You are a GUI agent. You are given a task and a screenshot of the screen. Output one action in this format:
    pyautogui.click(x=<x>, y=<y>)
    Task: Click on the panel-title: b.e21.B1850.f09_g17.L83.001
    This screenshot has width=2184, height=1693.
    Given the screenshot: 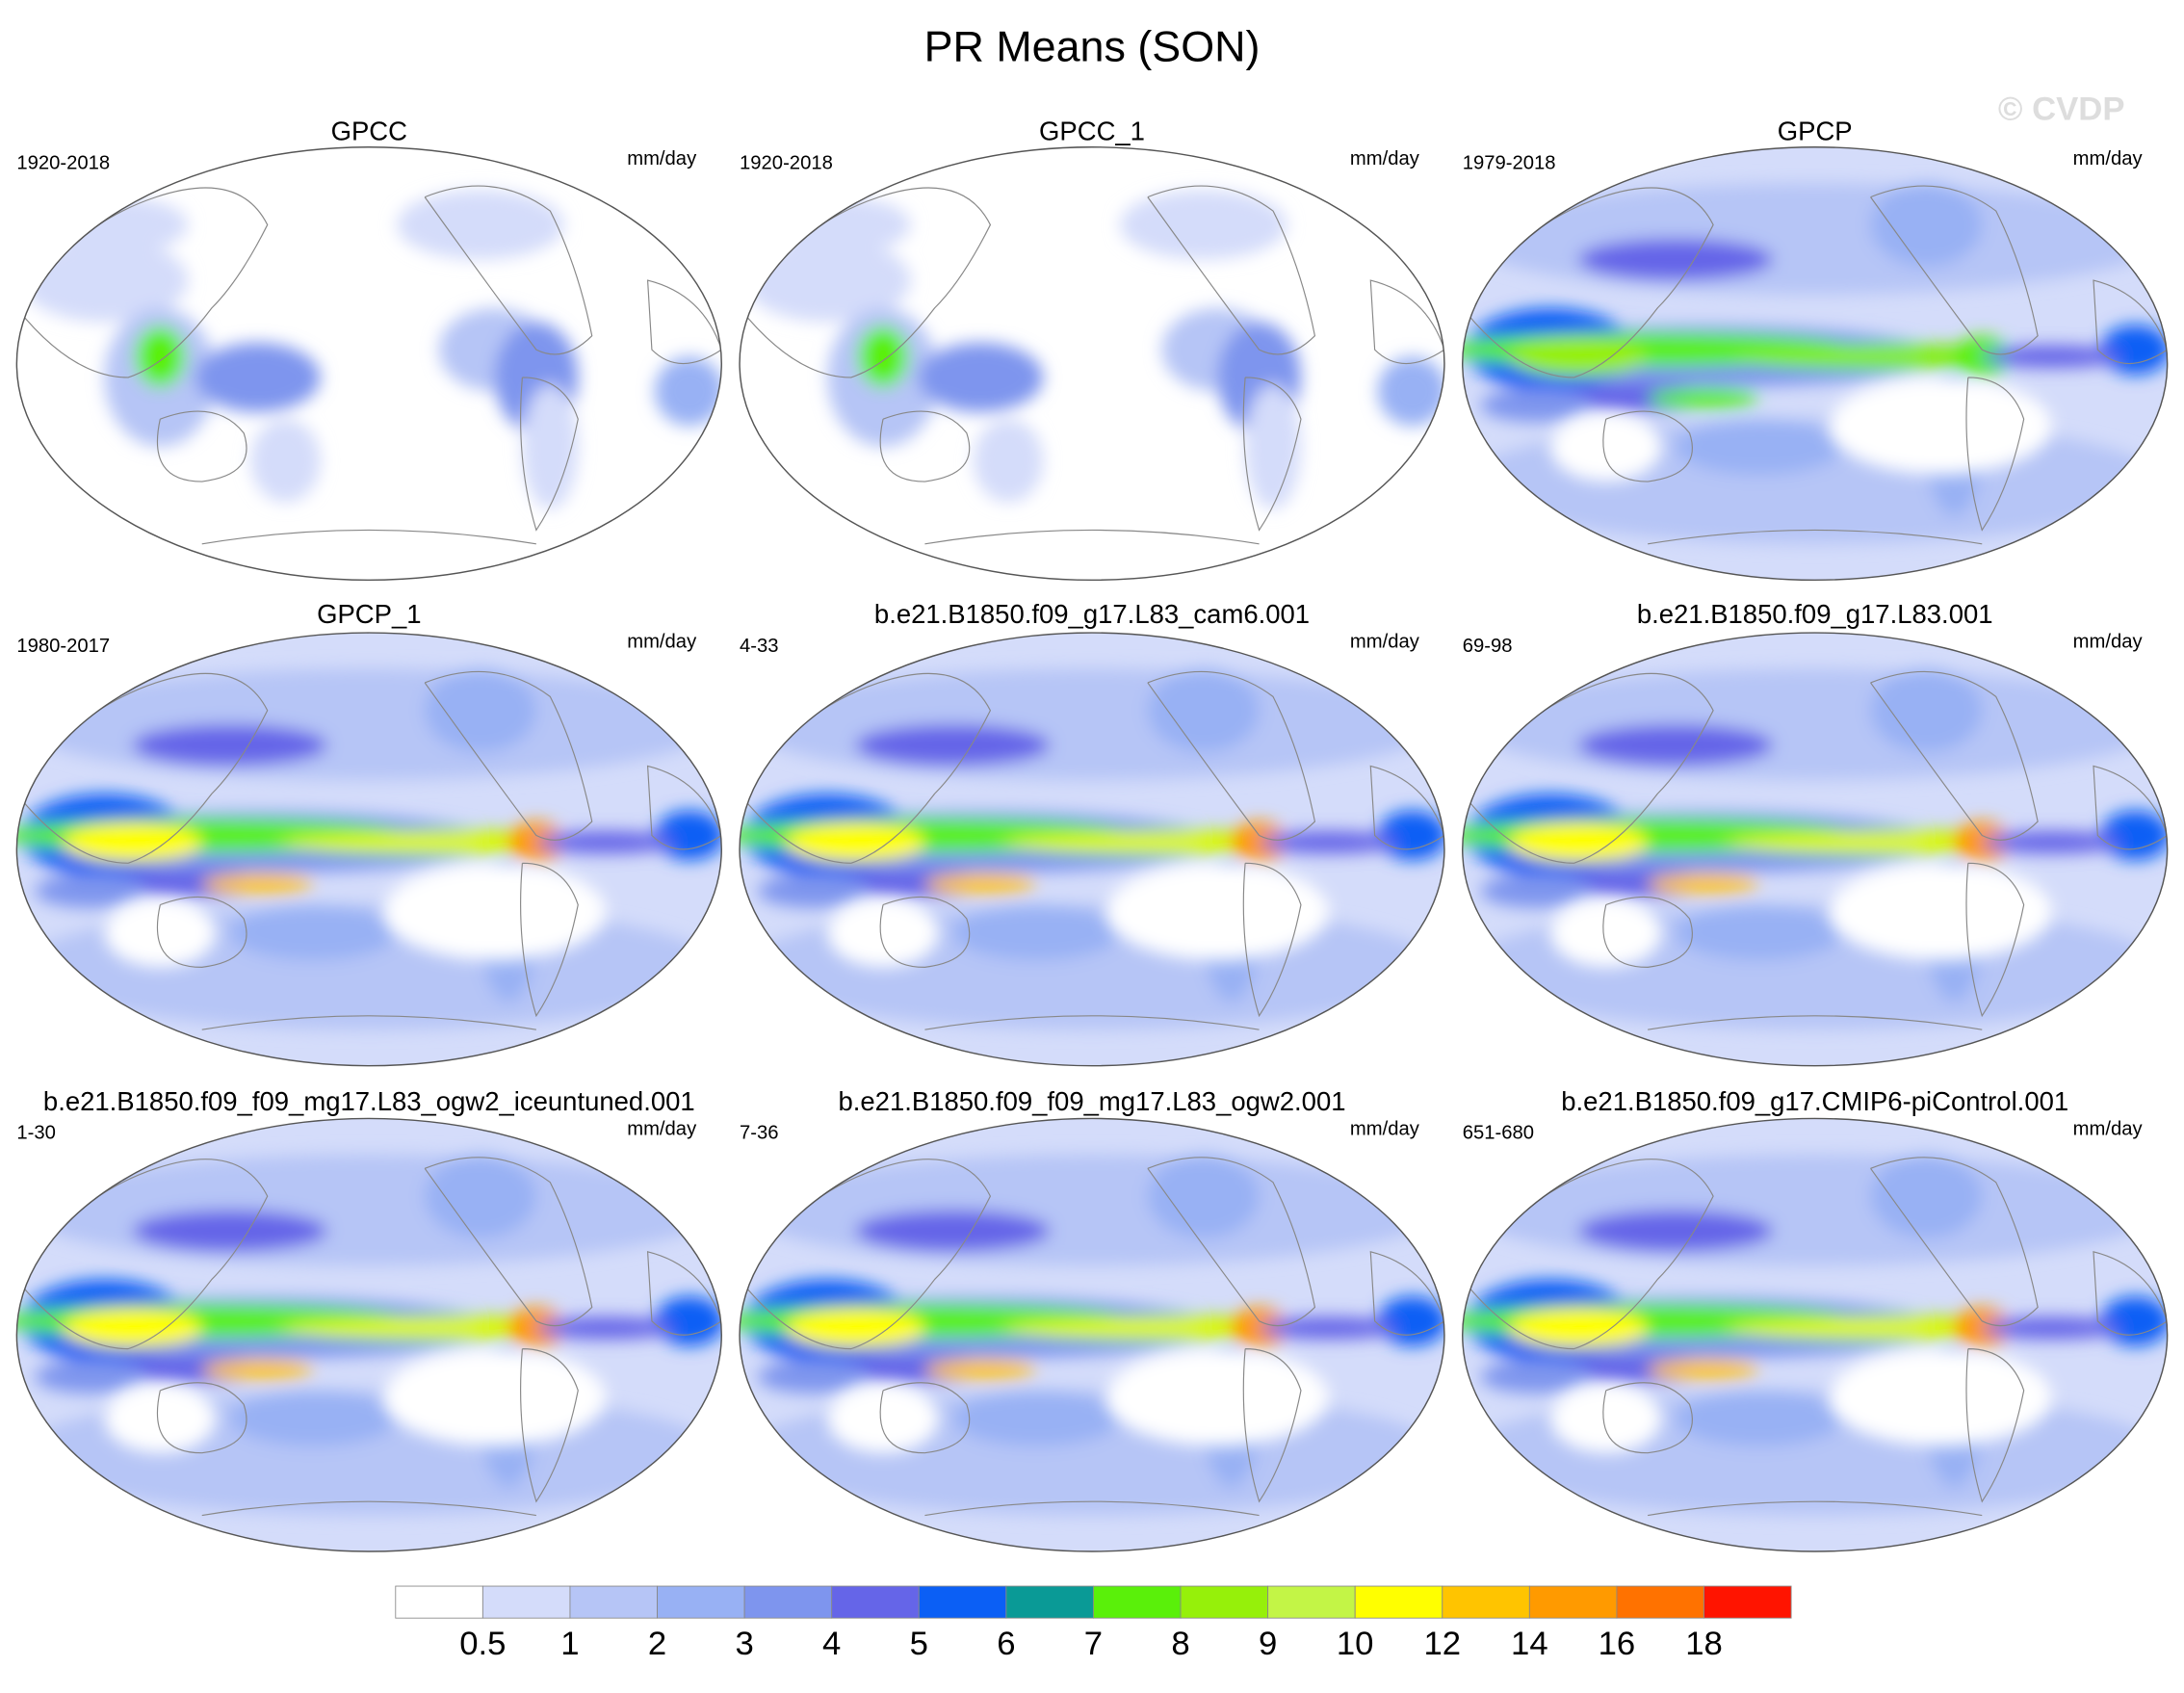 What is the action you would take?
    pyautogui.click(x=1815, y=614)
    